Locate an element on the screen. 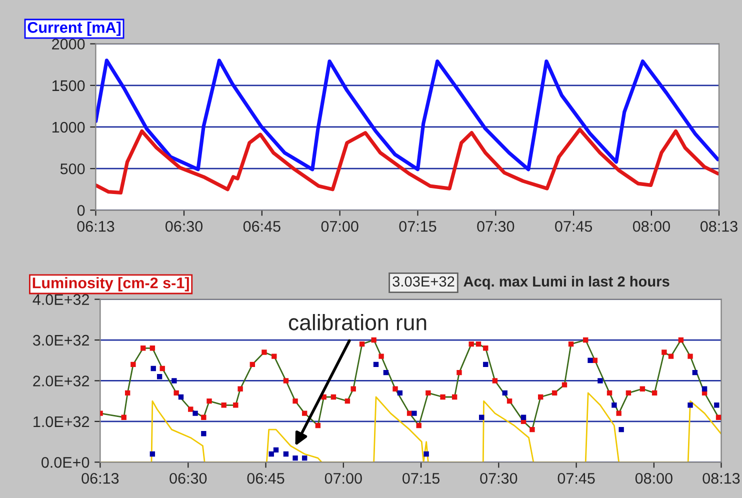 The width and height of the screenshot is (742, 498). y-tick-label: 1000 is located at coordinates (68, 127).